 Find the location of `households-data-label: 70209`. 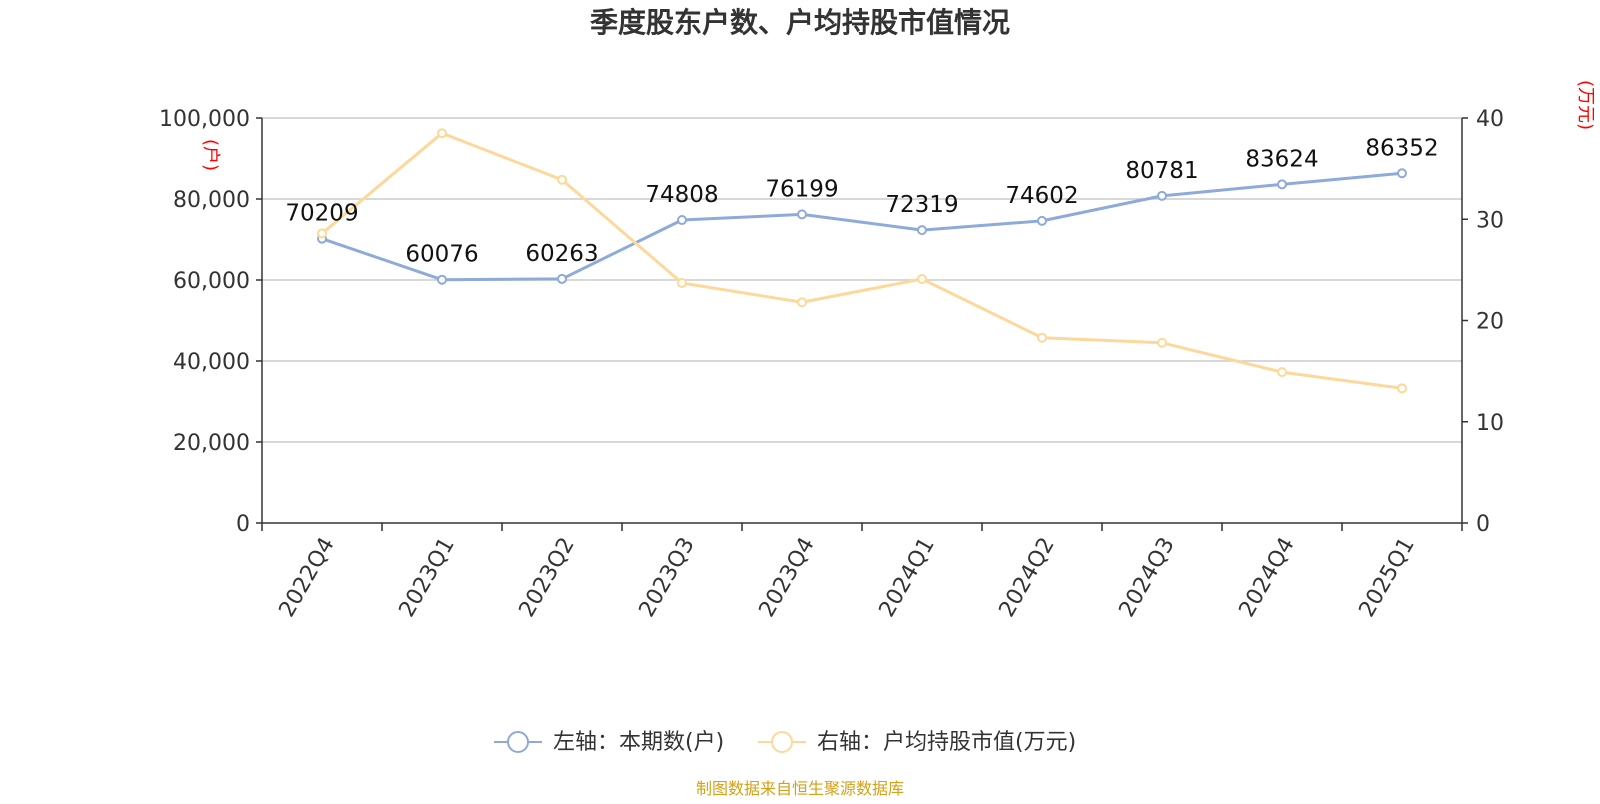

households-data-label: 70209 is located at coordinates (321, 214).